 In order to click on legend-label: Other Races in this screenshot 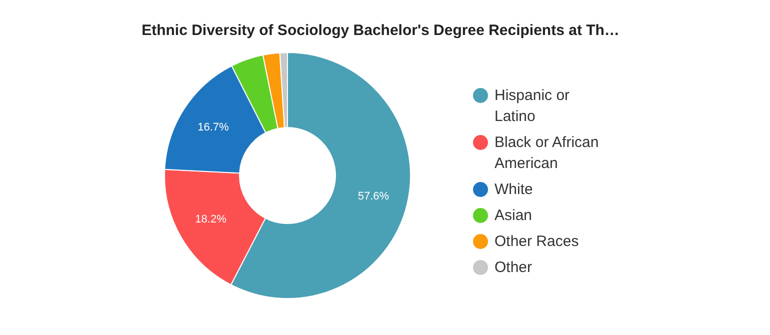, I will do `click(536, 241)`.